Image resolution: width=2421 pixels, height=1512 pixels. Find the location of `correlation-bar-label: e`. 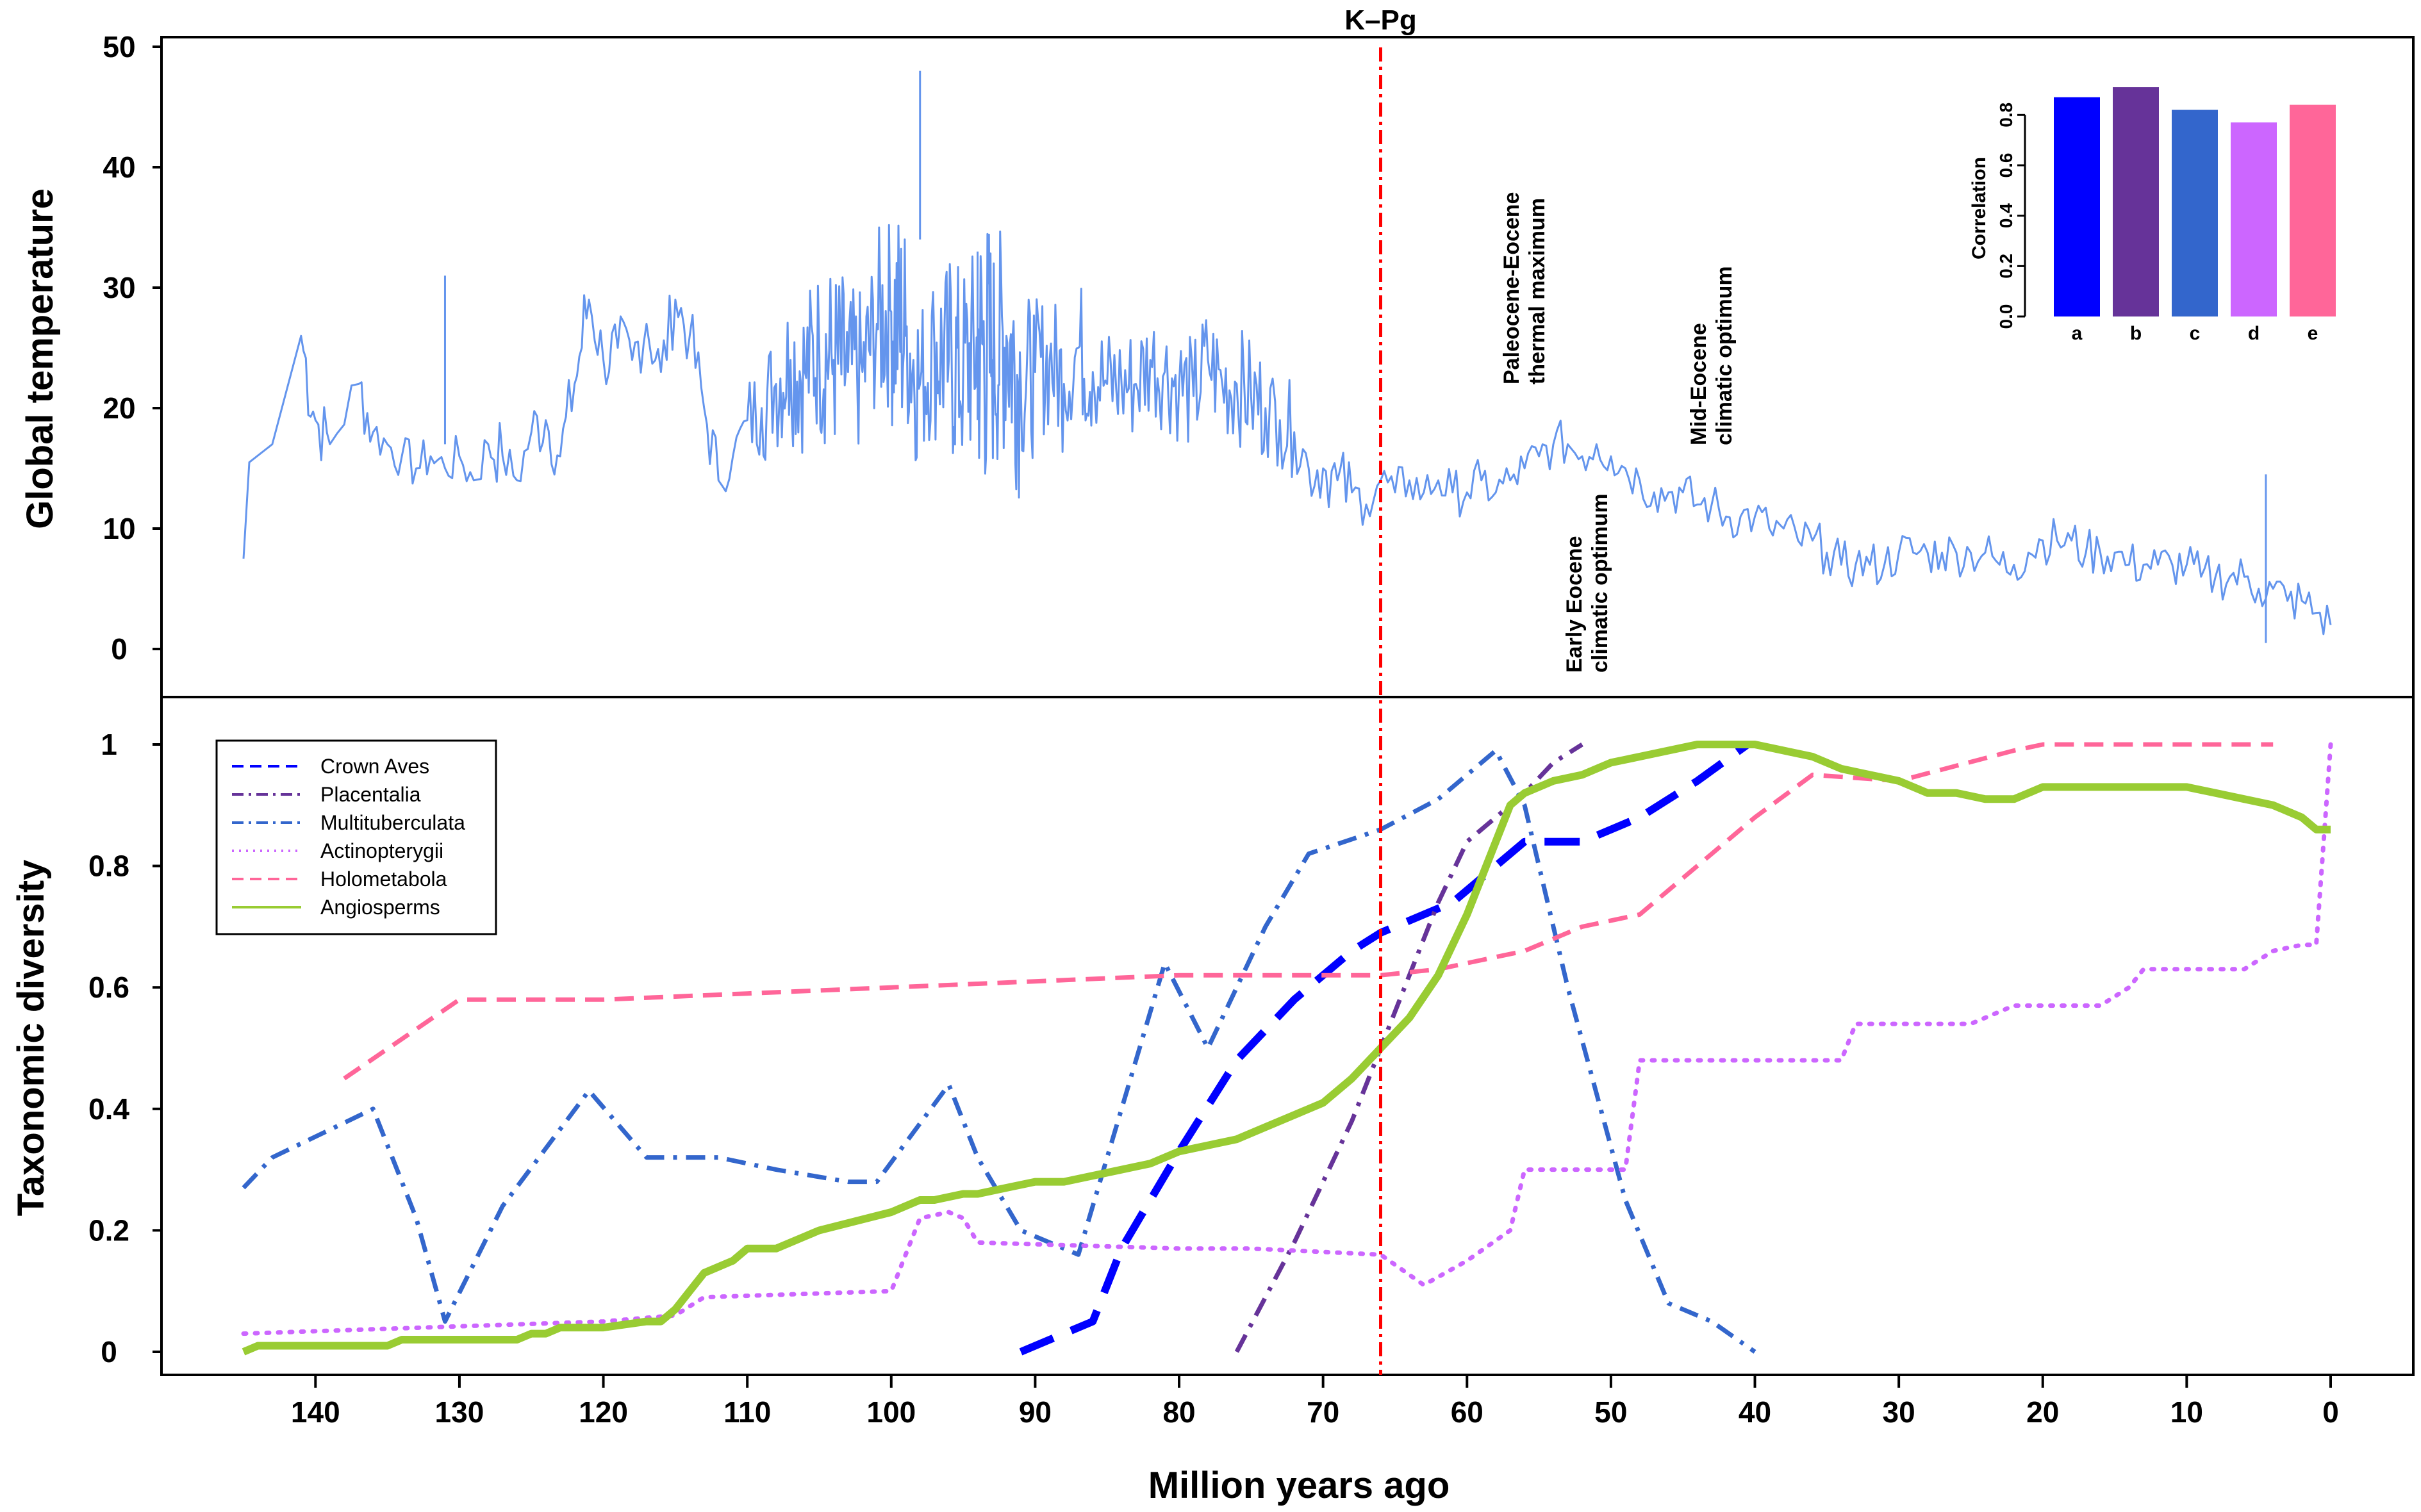

correlation-bar-label: e is located at coordinates (2313, 334).